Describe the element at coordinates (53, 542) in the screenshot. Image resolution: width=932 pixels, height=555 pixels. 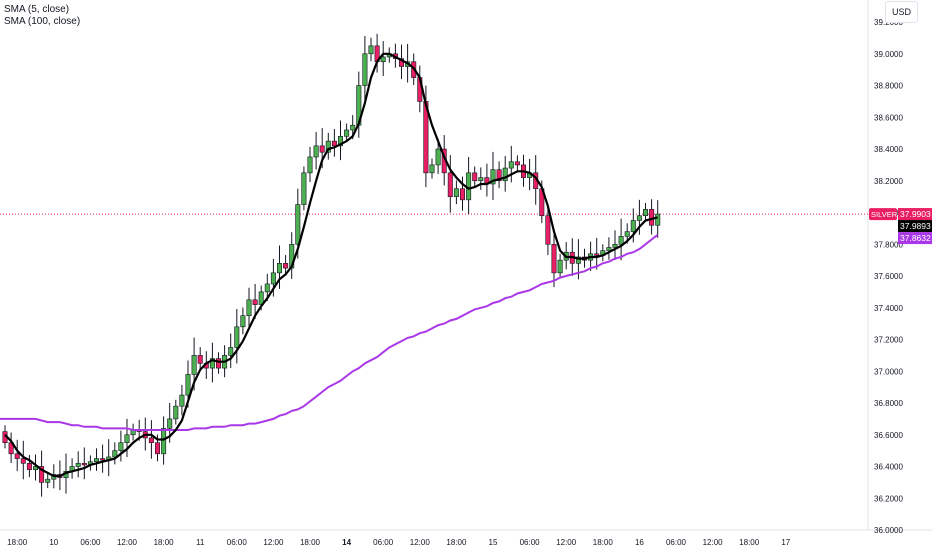
I see `x-tick-label: 10` at that location.